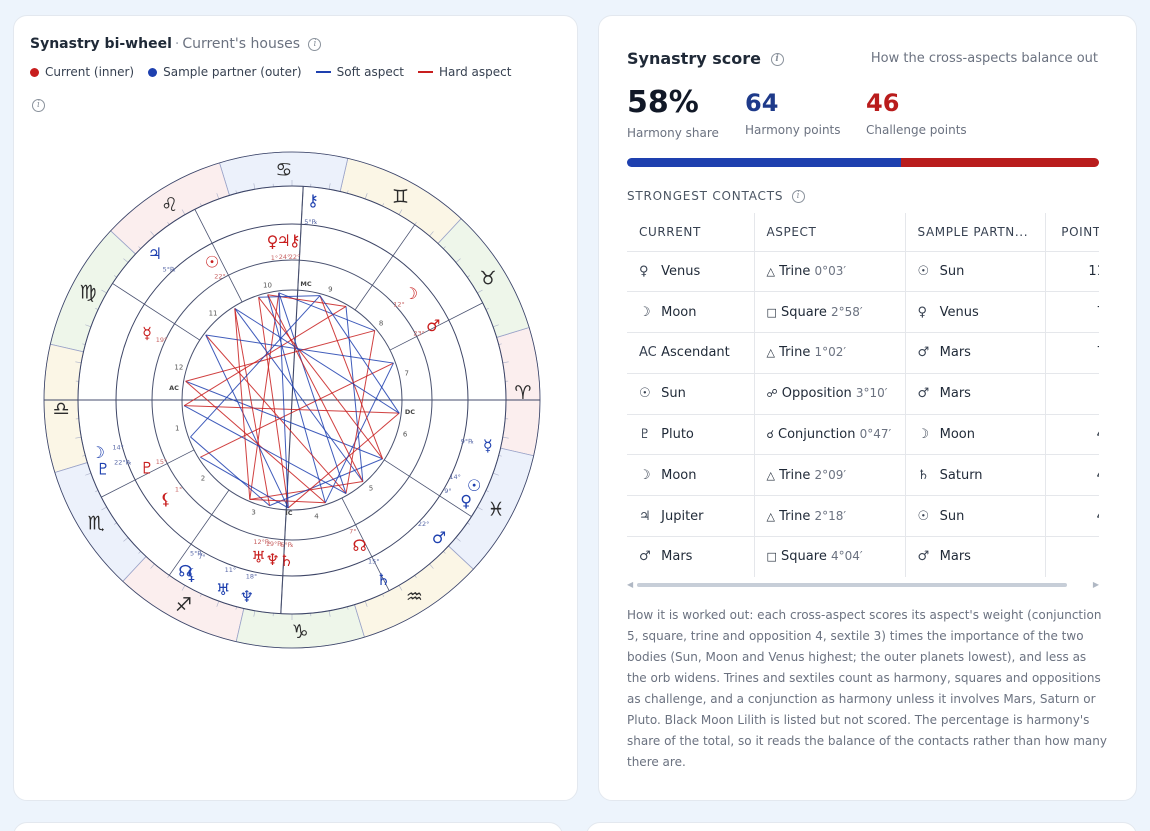  Describe the element at coordinates (846, 311) in the screenshot. I see `aspect-orb: 2°58′` at that location.